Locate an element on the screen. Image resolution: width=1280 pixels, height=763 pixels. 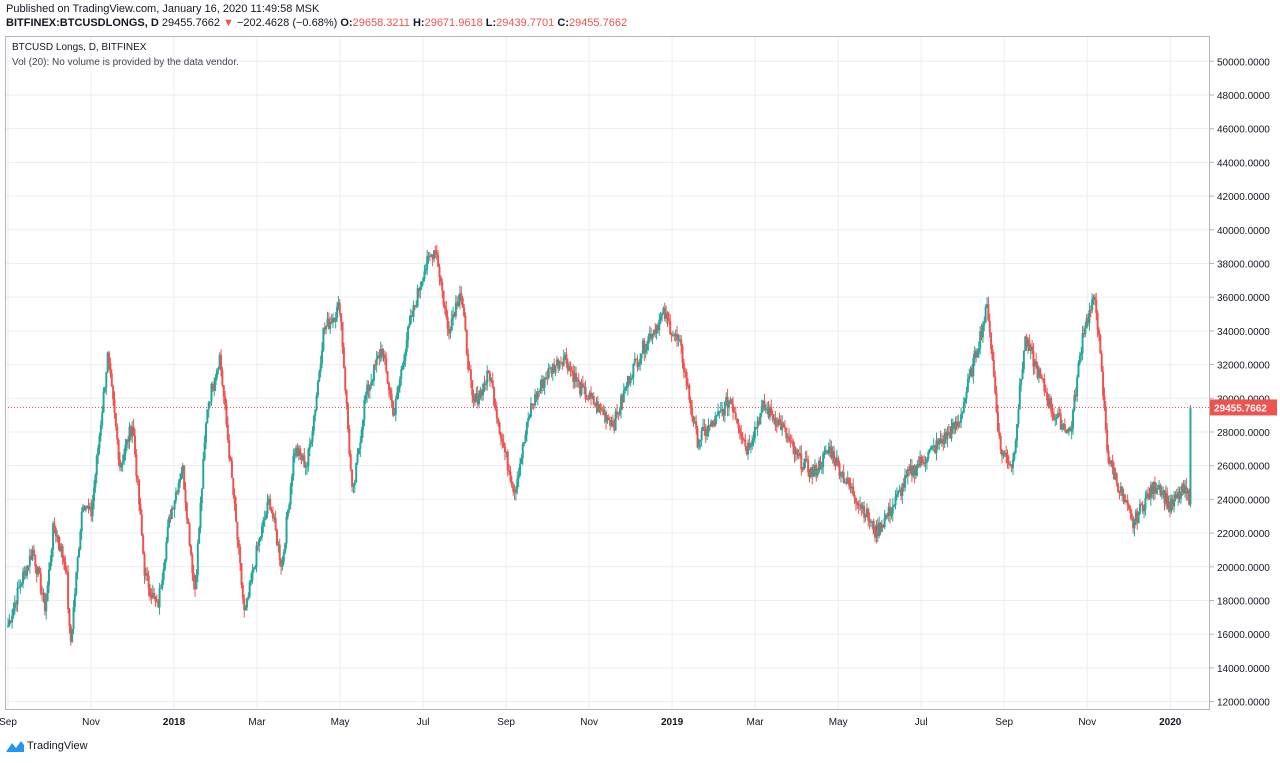
tradingview-footer: TradingView is located at coordinates (47, 746).